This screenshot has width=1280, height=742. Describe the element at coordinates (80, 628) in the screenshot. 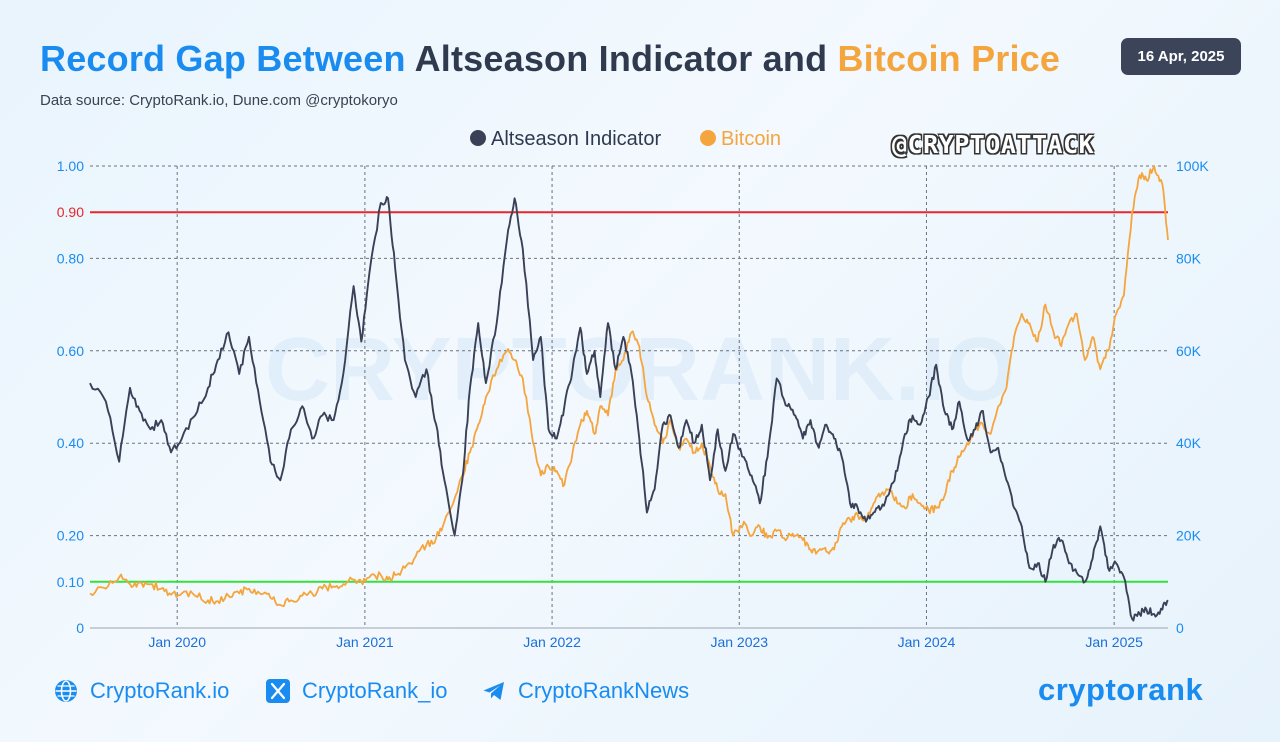

I see `y-left-tick-label: 0` at that location.